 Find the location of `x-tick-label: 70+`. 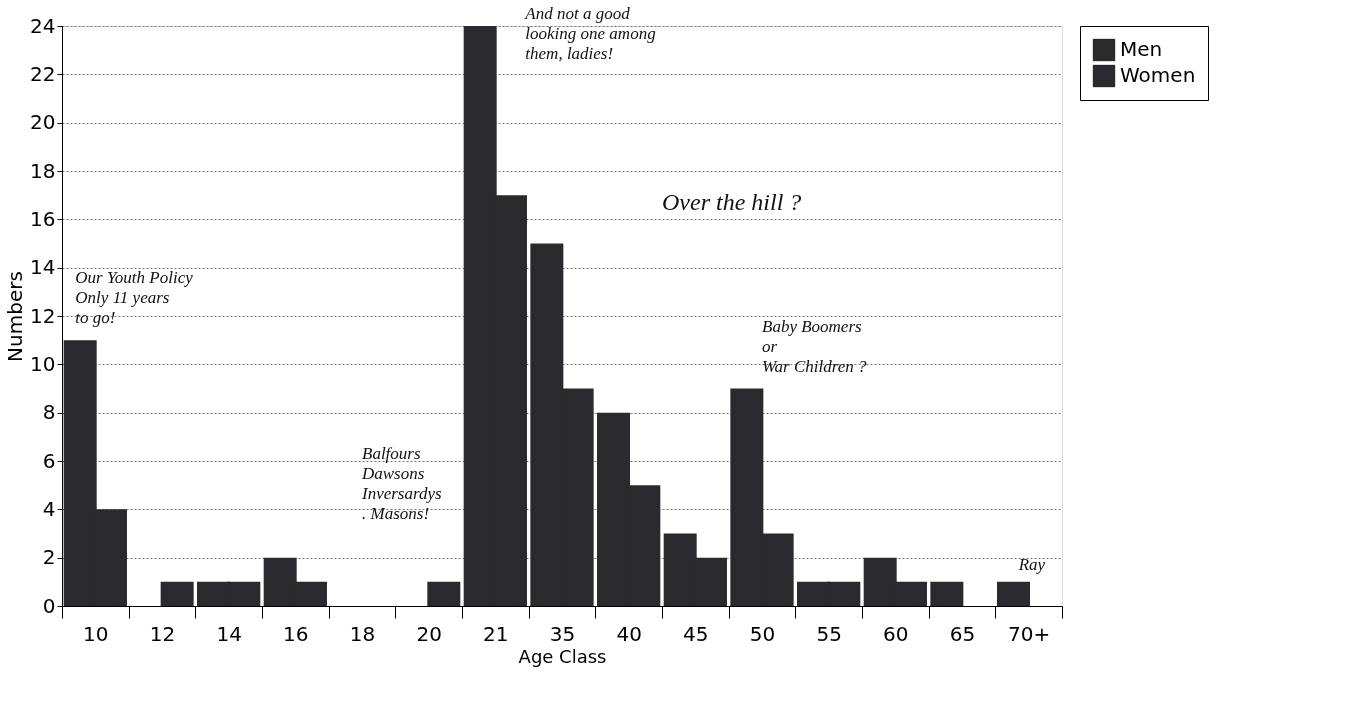

x-tick-label: 70+ is located at coordinates (1029, 633).